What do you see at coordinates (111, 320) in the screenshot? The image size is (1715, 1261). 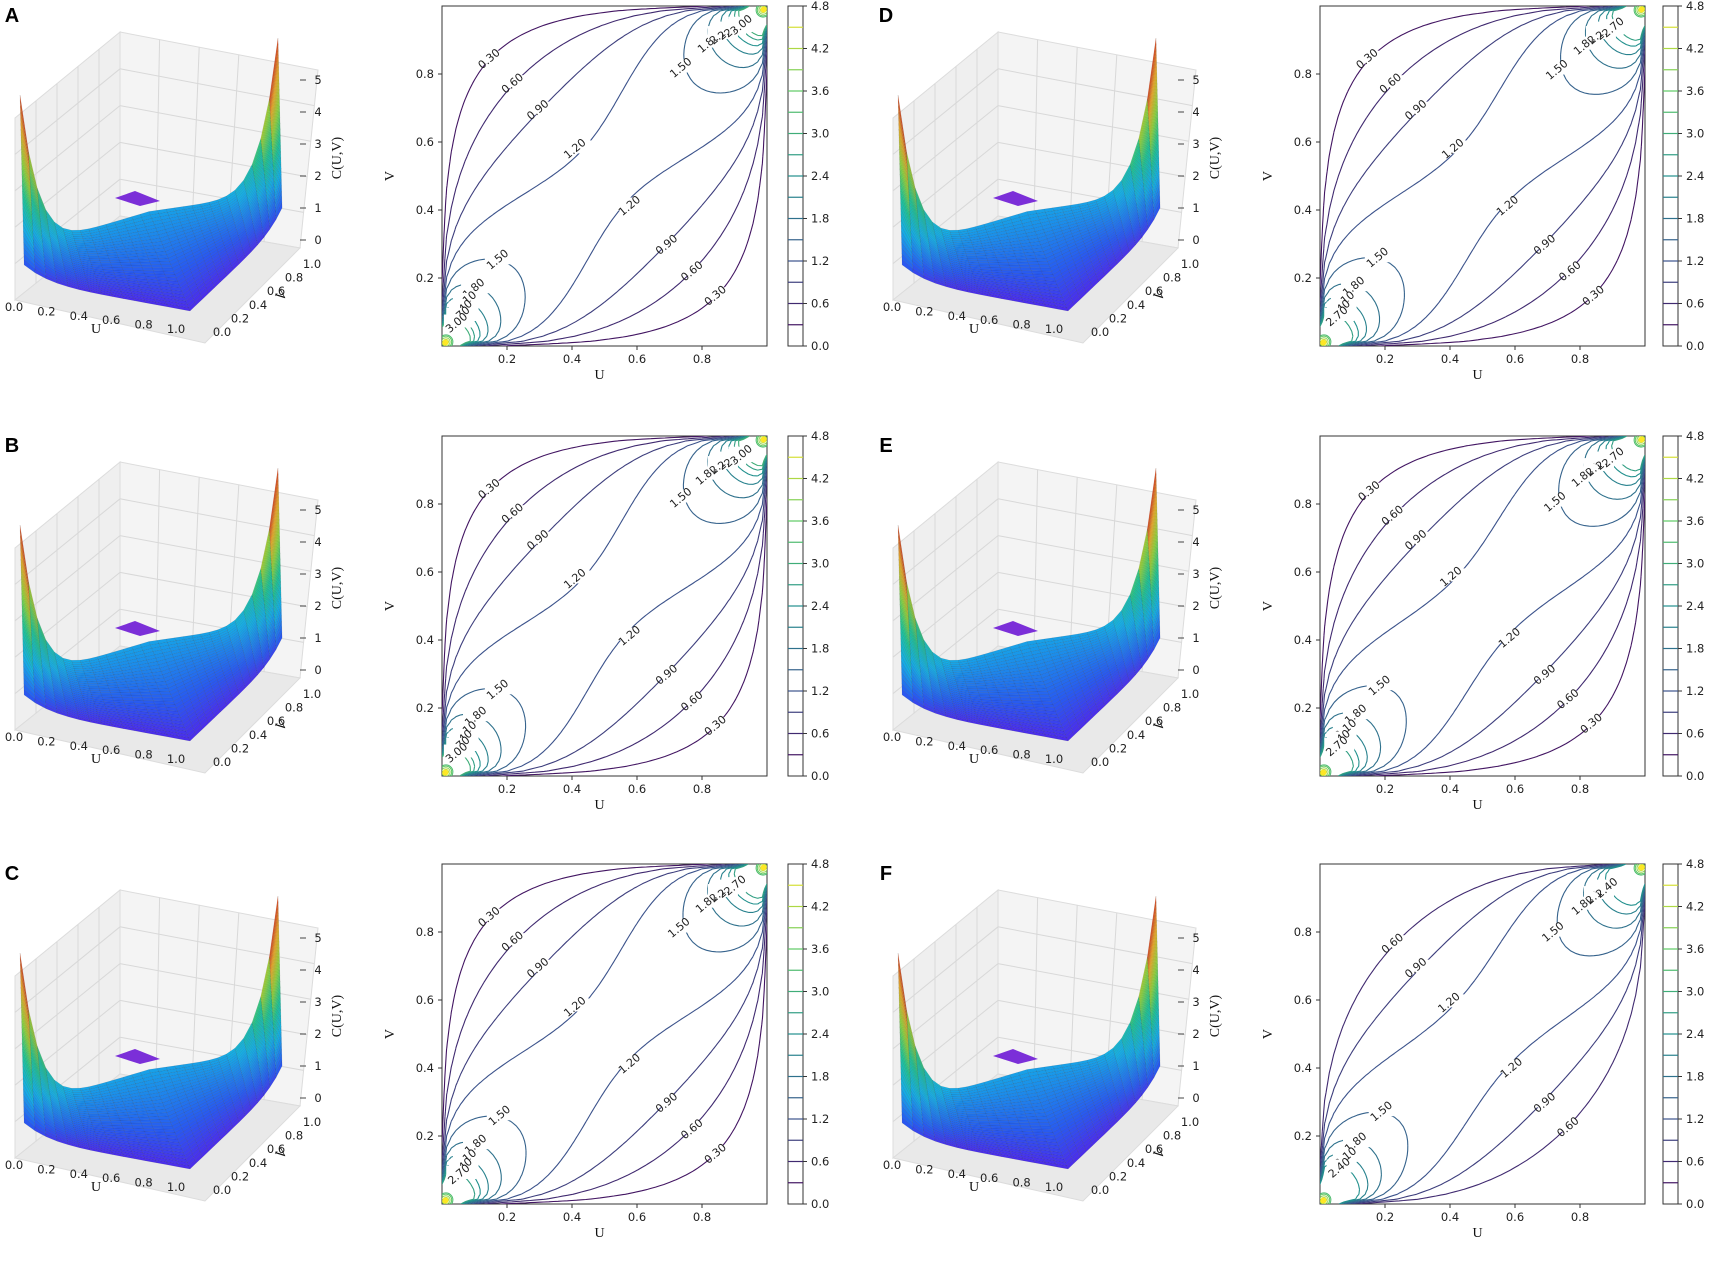 I see `x-tick-label: 0.6` at bounding box center [111, 320].